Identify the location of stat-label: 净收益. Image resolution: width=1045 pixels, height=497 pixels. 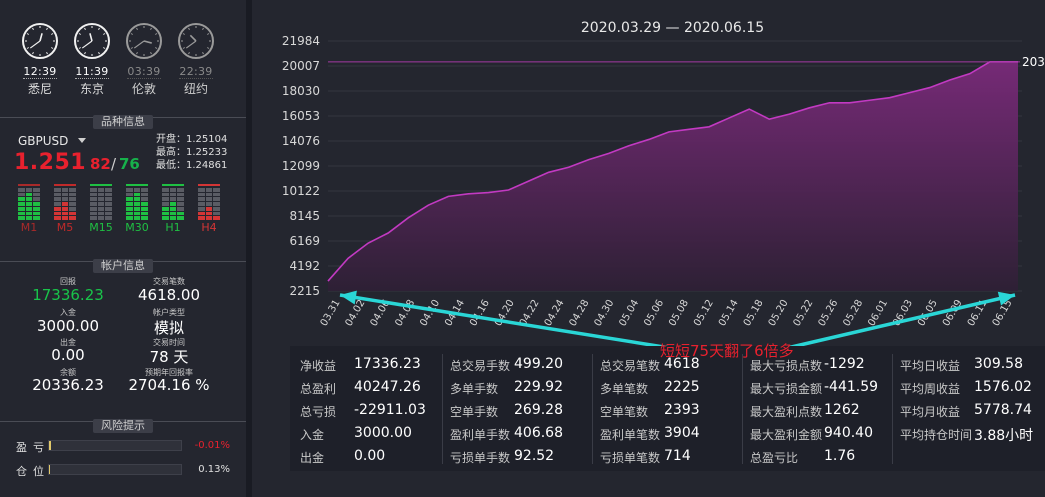
(318, 366).